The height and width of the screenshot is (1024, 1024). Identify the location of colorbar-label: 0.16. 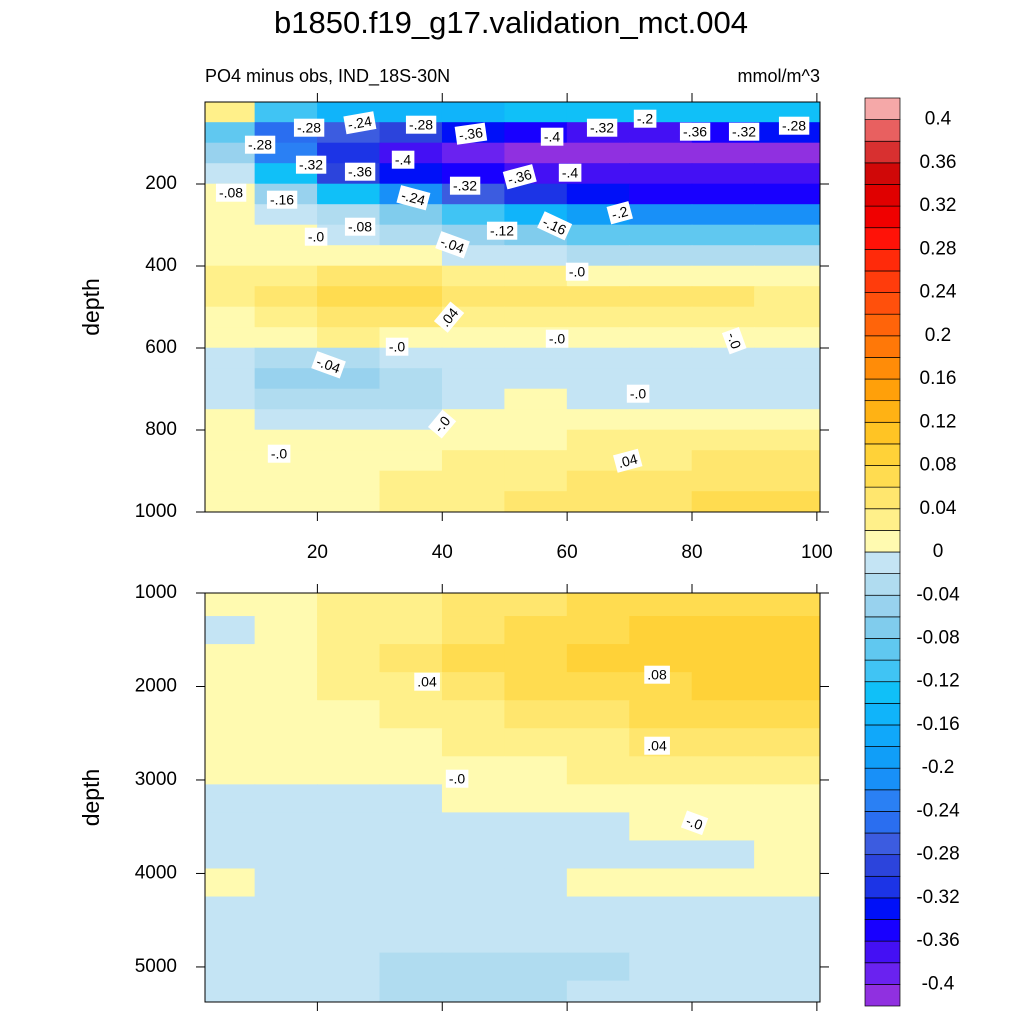
(938, 378).